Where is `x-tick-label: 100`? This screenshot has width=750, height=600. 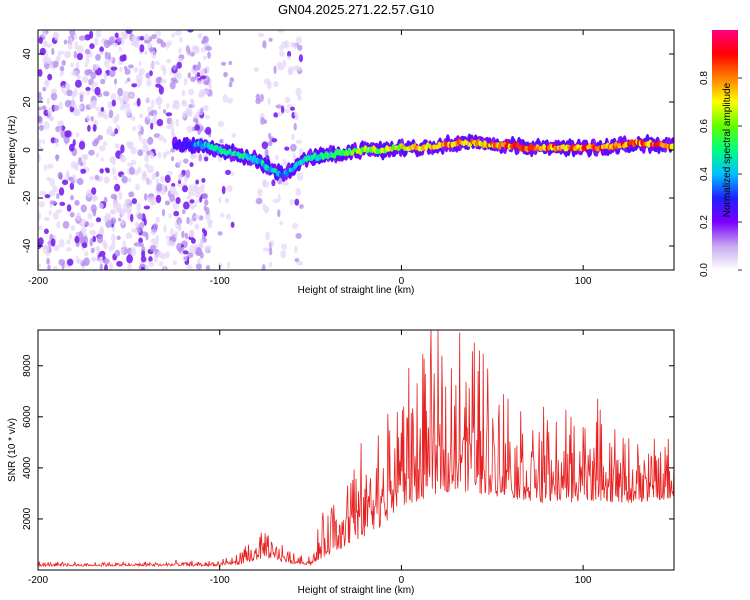
x-tick-label: 100 is located at coordinates (583, 580).